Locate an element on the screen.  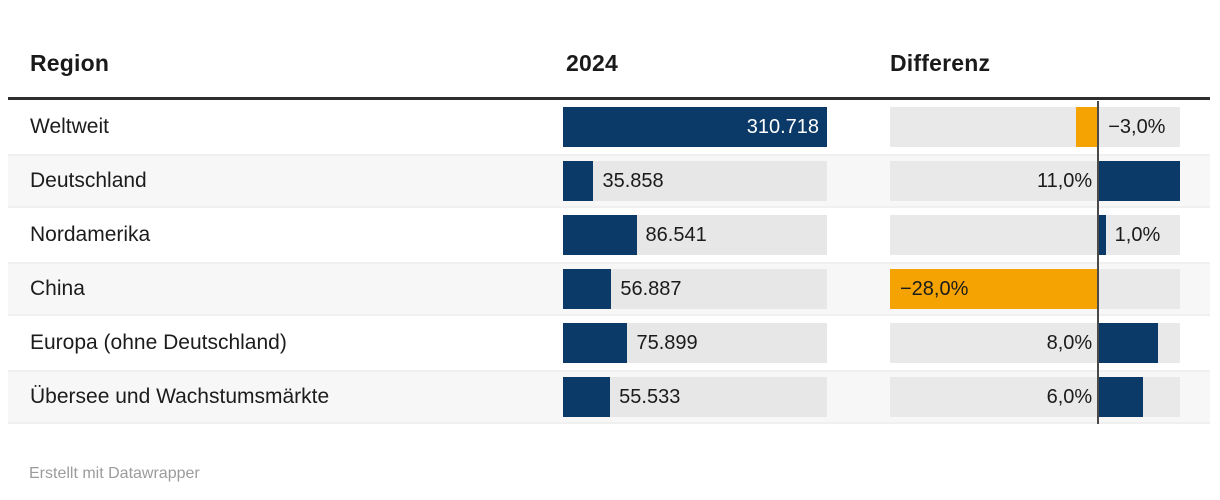
value-label: 56.887 is located at coordinates (651, 289).